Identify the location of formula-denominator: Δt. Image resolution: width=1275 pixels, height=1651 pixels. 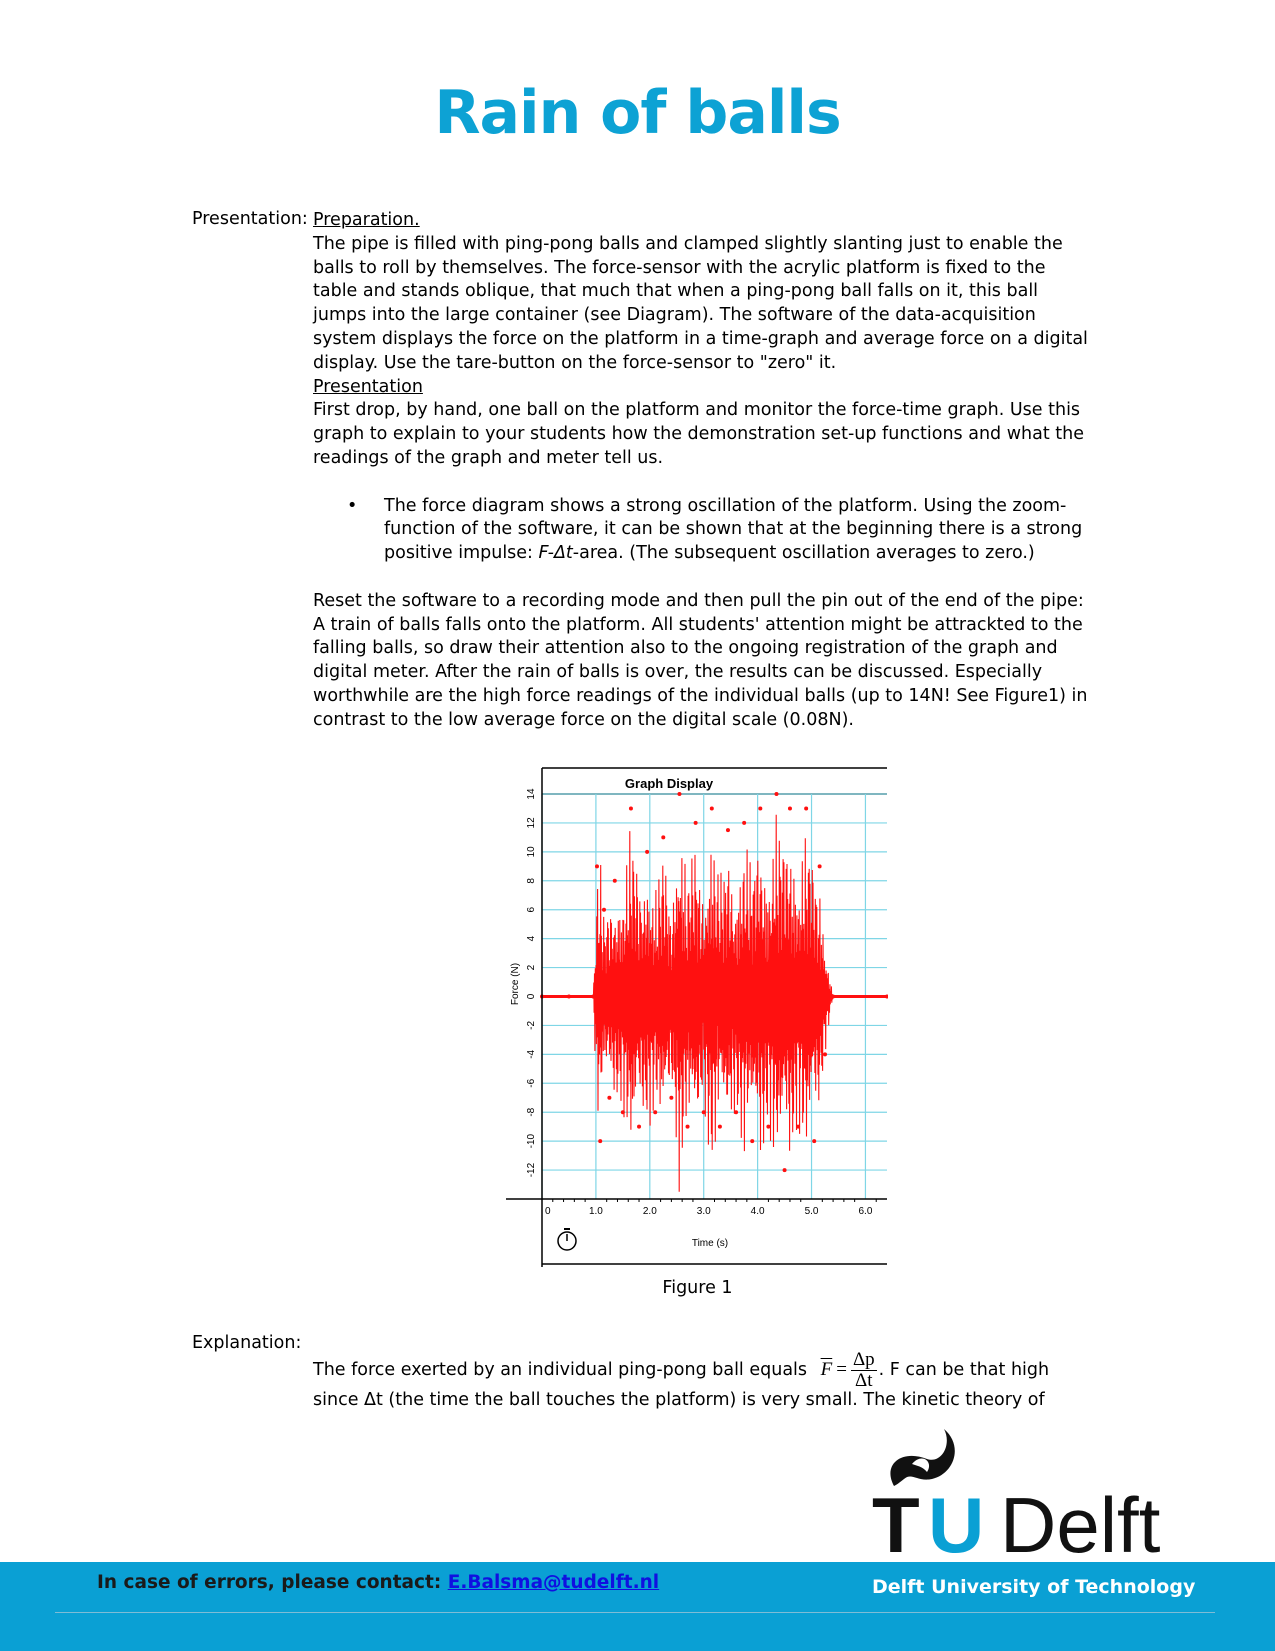
(864, 1380).